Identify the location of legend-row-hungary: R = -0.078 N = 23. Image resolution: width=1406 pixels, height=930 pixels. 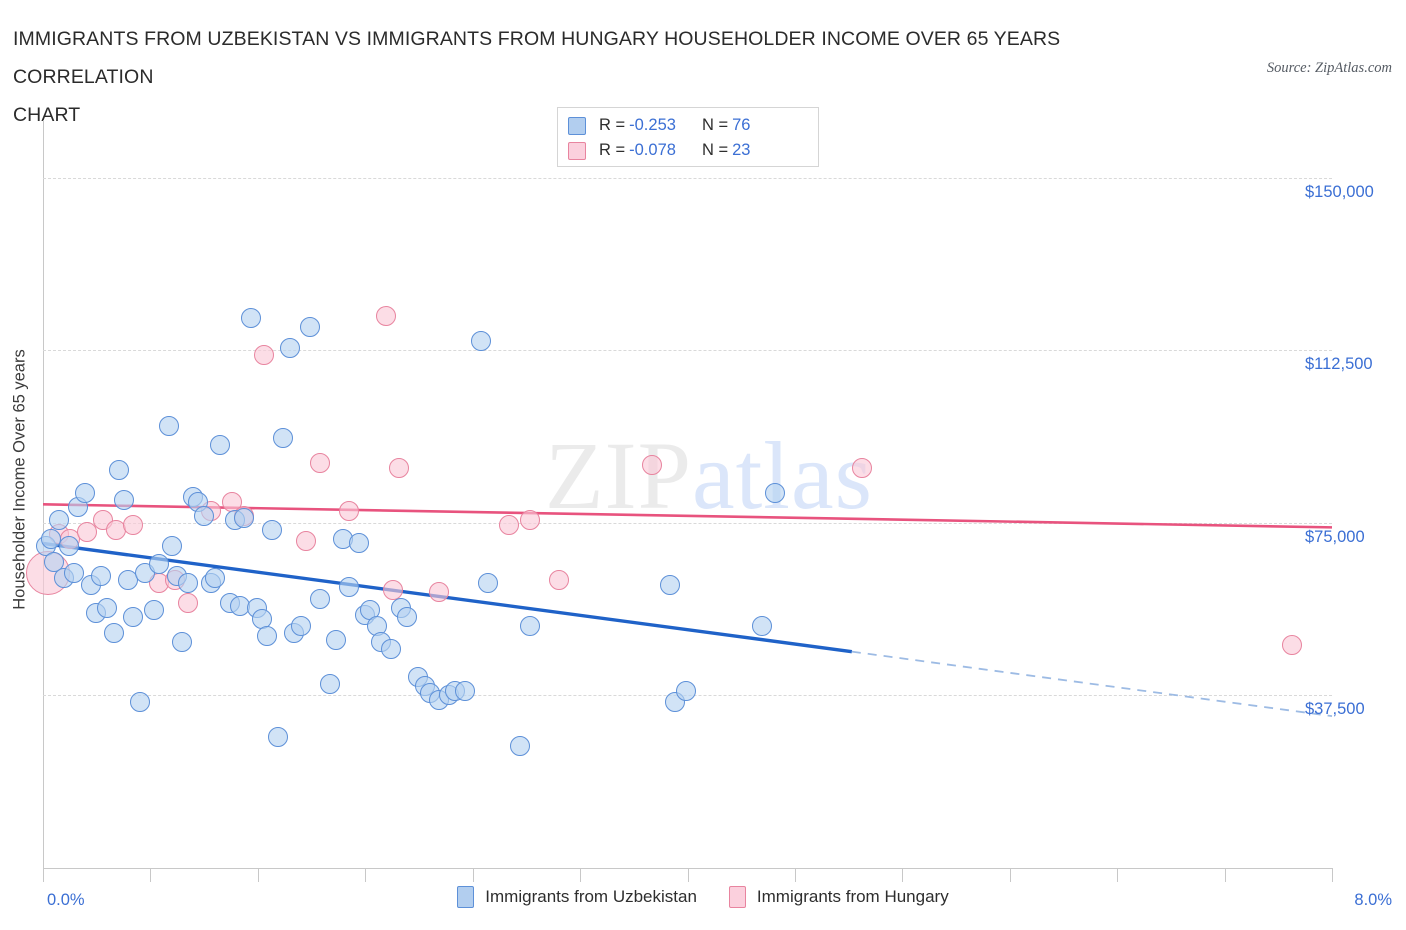
(688, 150).